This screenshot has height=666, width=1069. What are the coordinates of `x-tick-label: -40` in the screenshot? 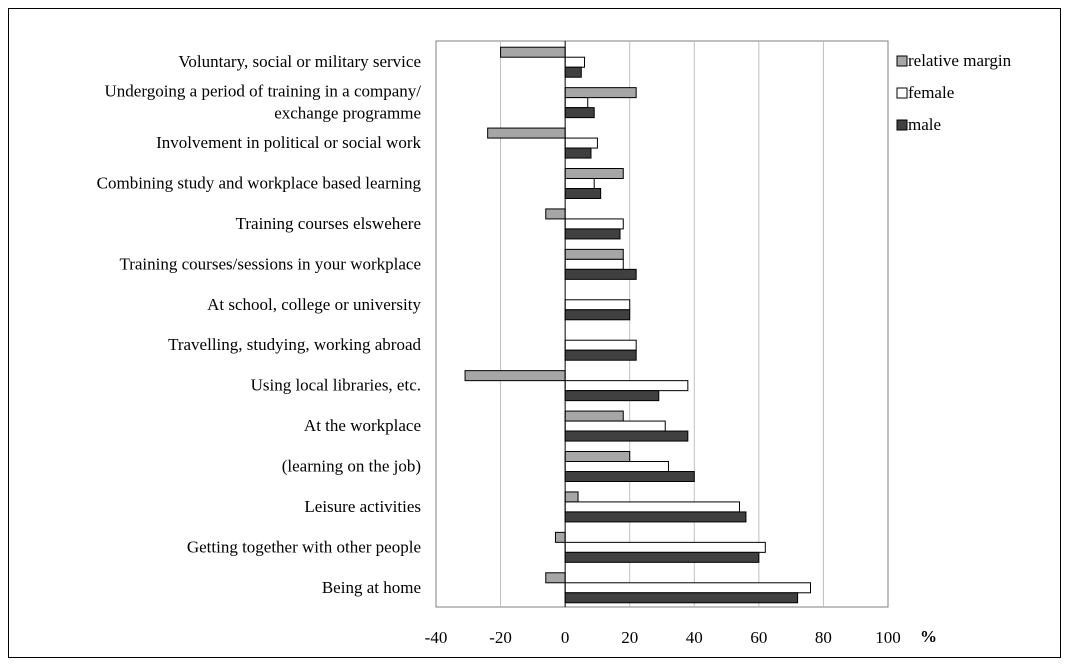 It's located at (436, 637).